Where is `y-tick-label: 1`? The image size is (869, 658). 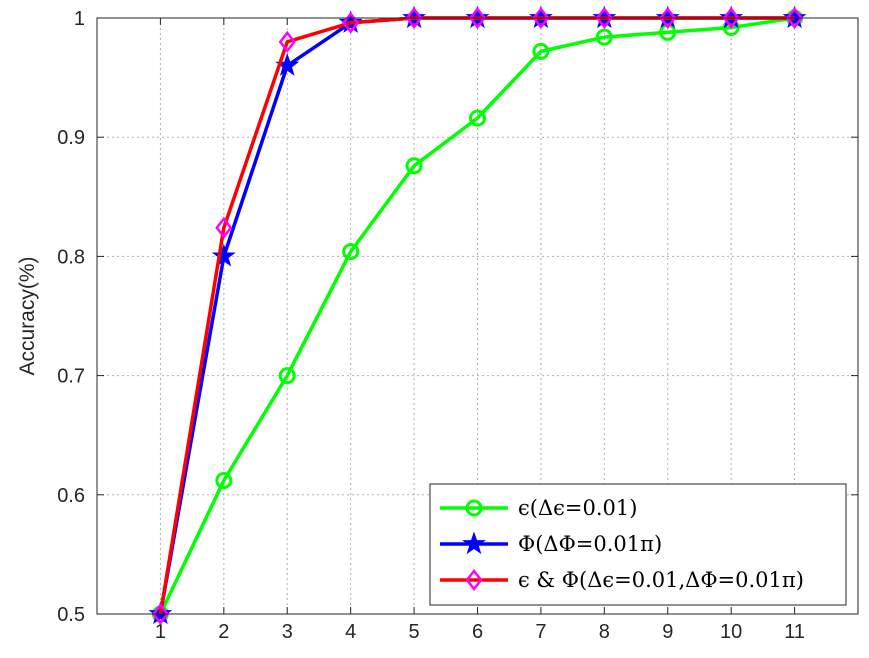
y-tick-label: 1 is located at coordinates (79, 19).